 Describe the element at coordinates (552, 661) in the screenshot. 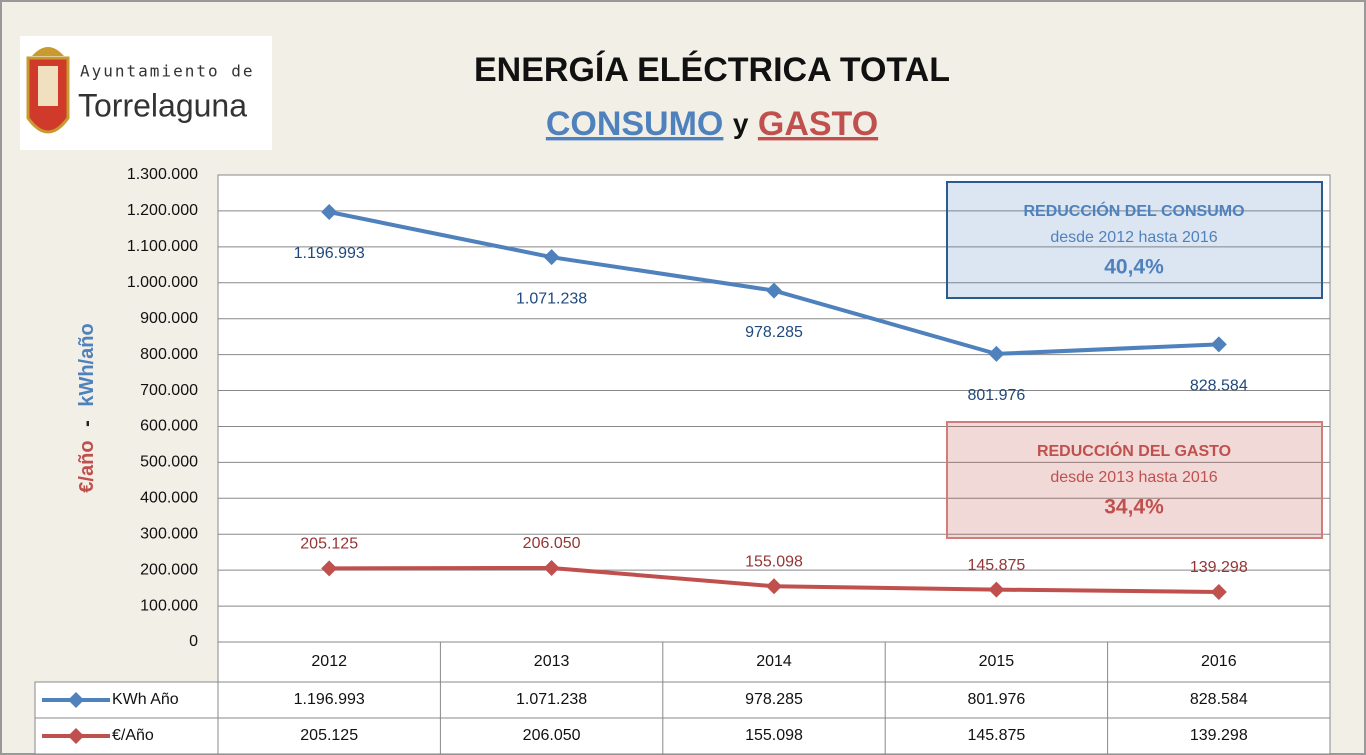

I see `x-tick-label: 2013` at that location.